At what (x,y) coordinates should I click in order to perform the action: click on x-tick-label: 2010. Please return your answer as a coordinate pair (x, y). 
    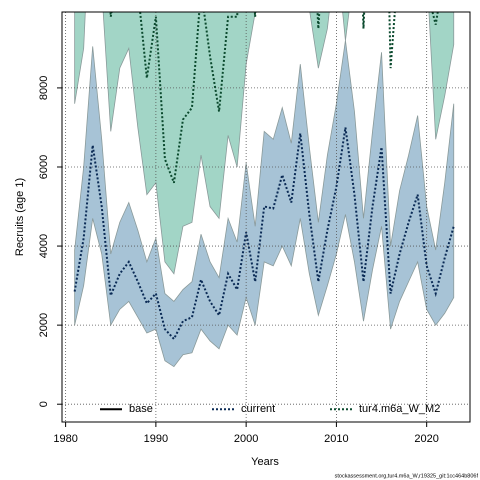
    Looking at the image, I should click on (336, 439).